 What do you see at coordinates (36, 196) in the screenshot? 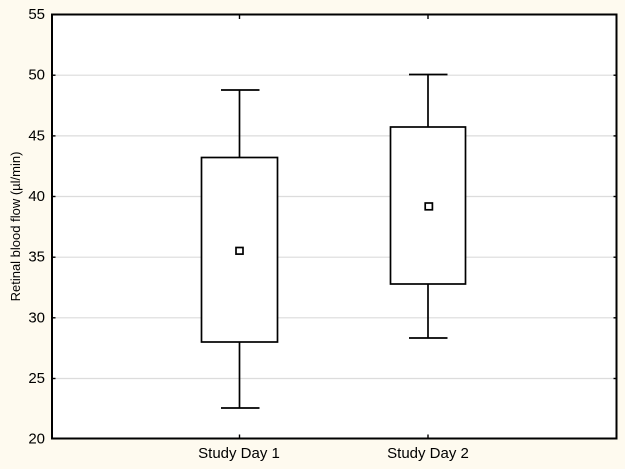
I see `svg-text: 40` at bounding box center [36, 196].